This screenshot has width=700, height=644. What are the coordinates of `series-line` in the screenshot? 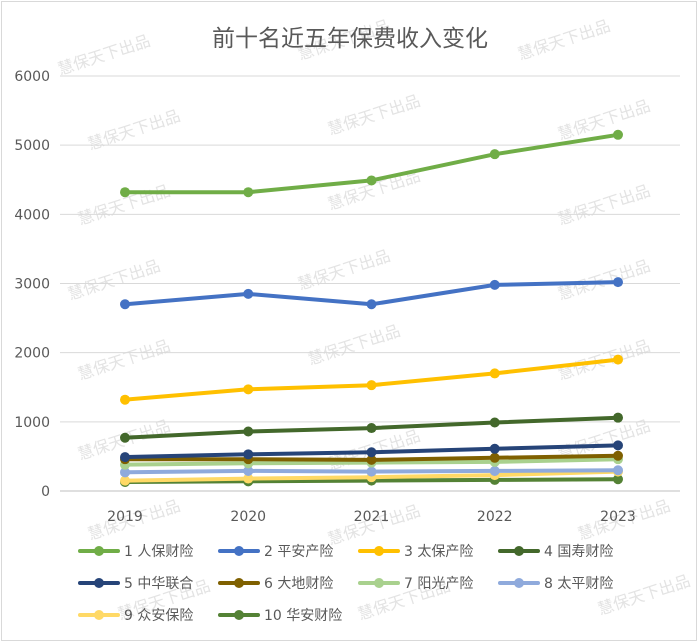 It's located at (371, 379).